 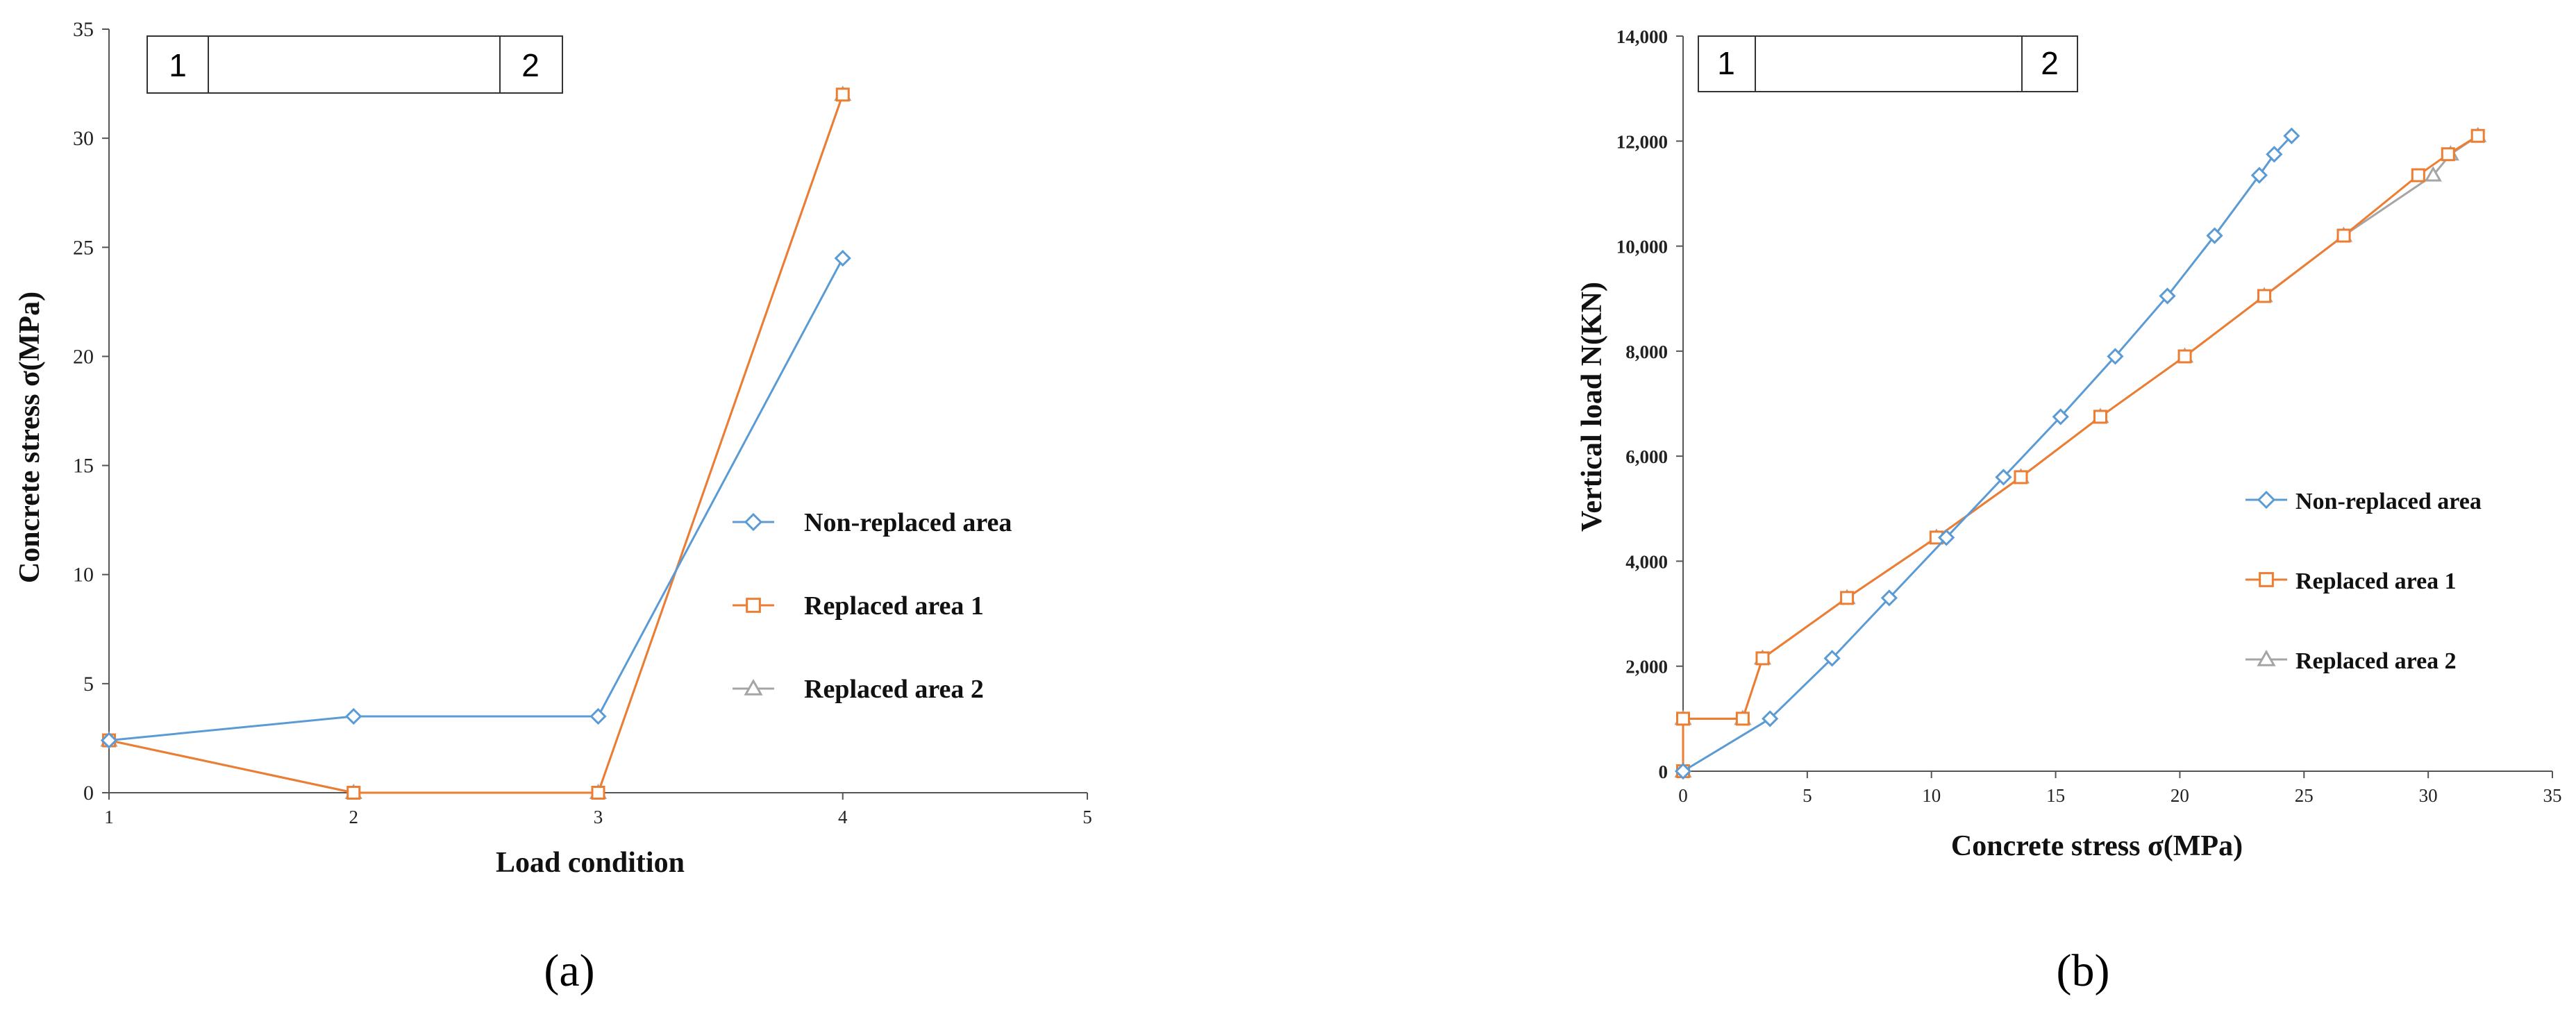 I want to click on chart-a-inset-label-1: 1, so click(x=178, y=65).